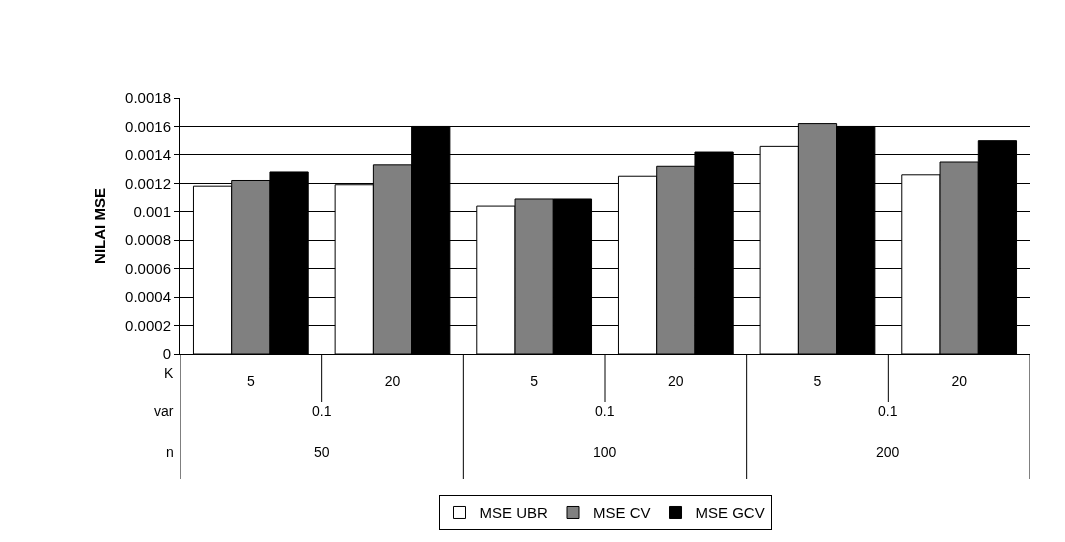 The image size is (1065, 542). Describe the element at coordinates (605, 452) in the screenshot. I see `text: 100` at that location.